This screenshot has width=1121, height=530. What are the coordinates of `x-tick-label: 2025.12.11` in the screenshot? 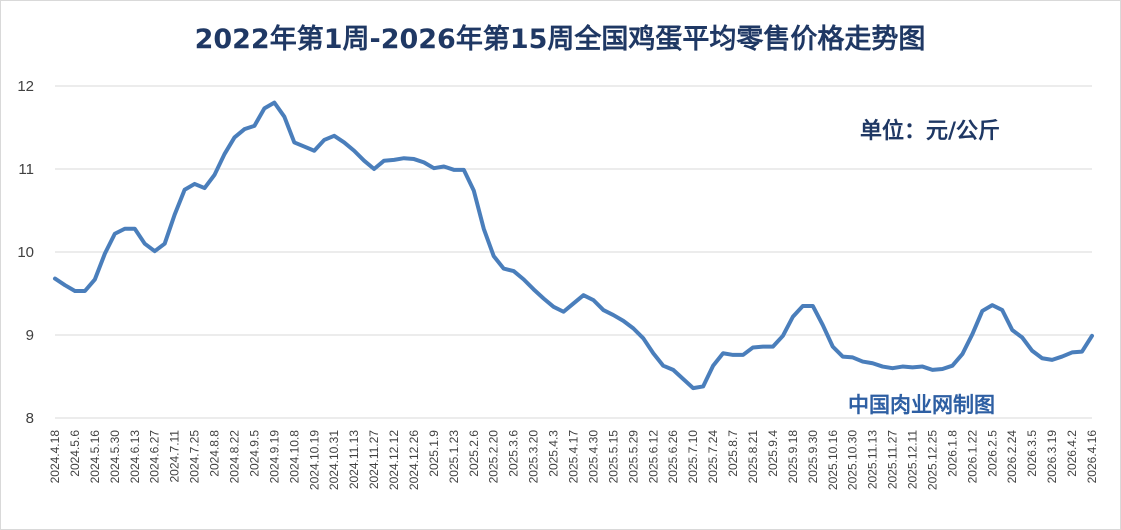 It's located at (913, 459).